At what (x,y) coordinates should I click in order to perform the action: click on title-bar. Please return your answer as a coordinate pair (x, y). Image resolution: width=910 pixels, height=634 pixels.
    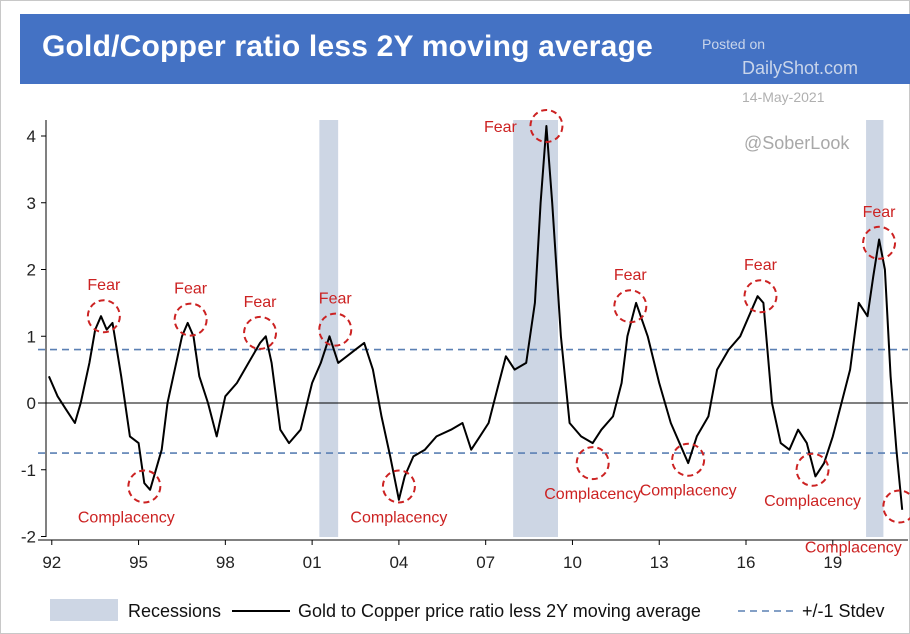
    Looking at the image, I should click on (465, 49).